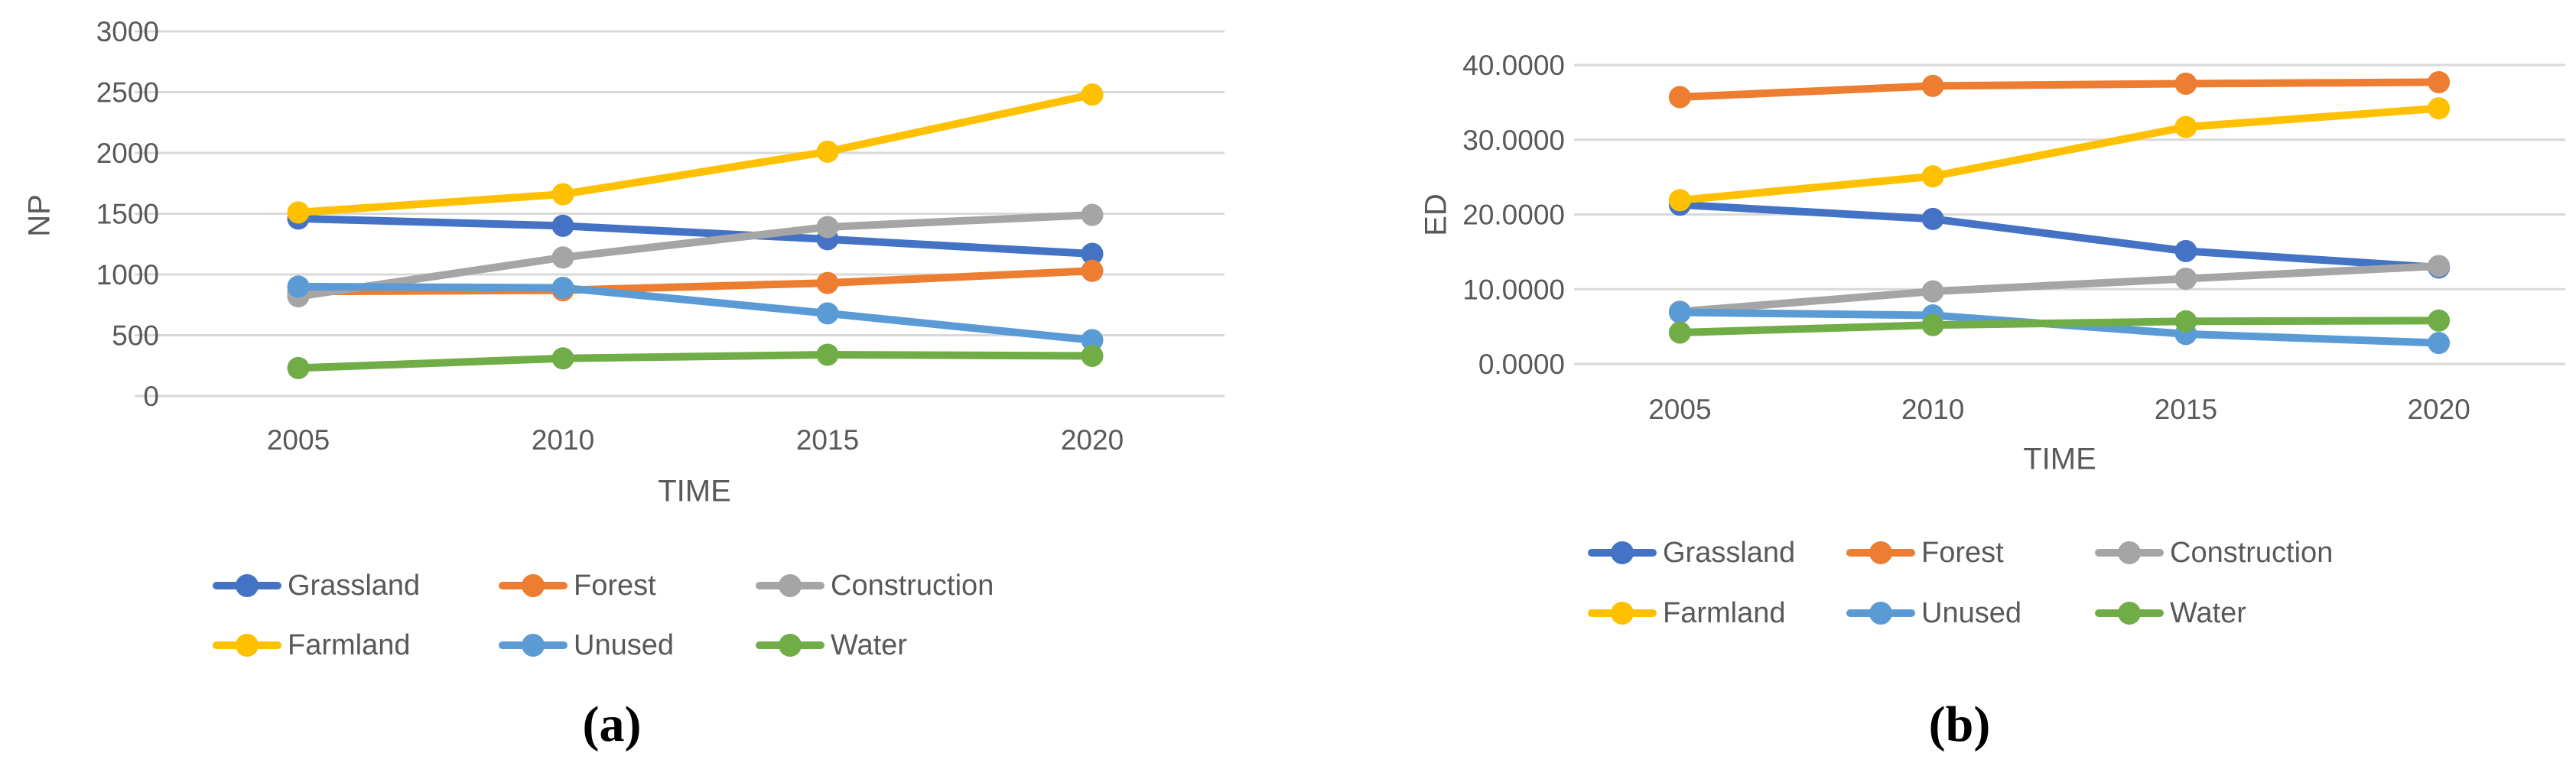 This screenshot has width=2576, height=776. I want to click on series-water-b, so click(2059, 326).